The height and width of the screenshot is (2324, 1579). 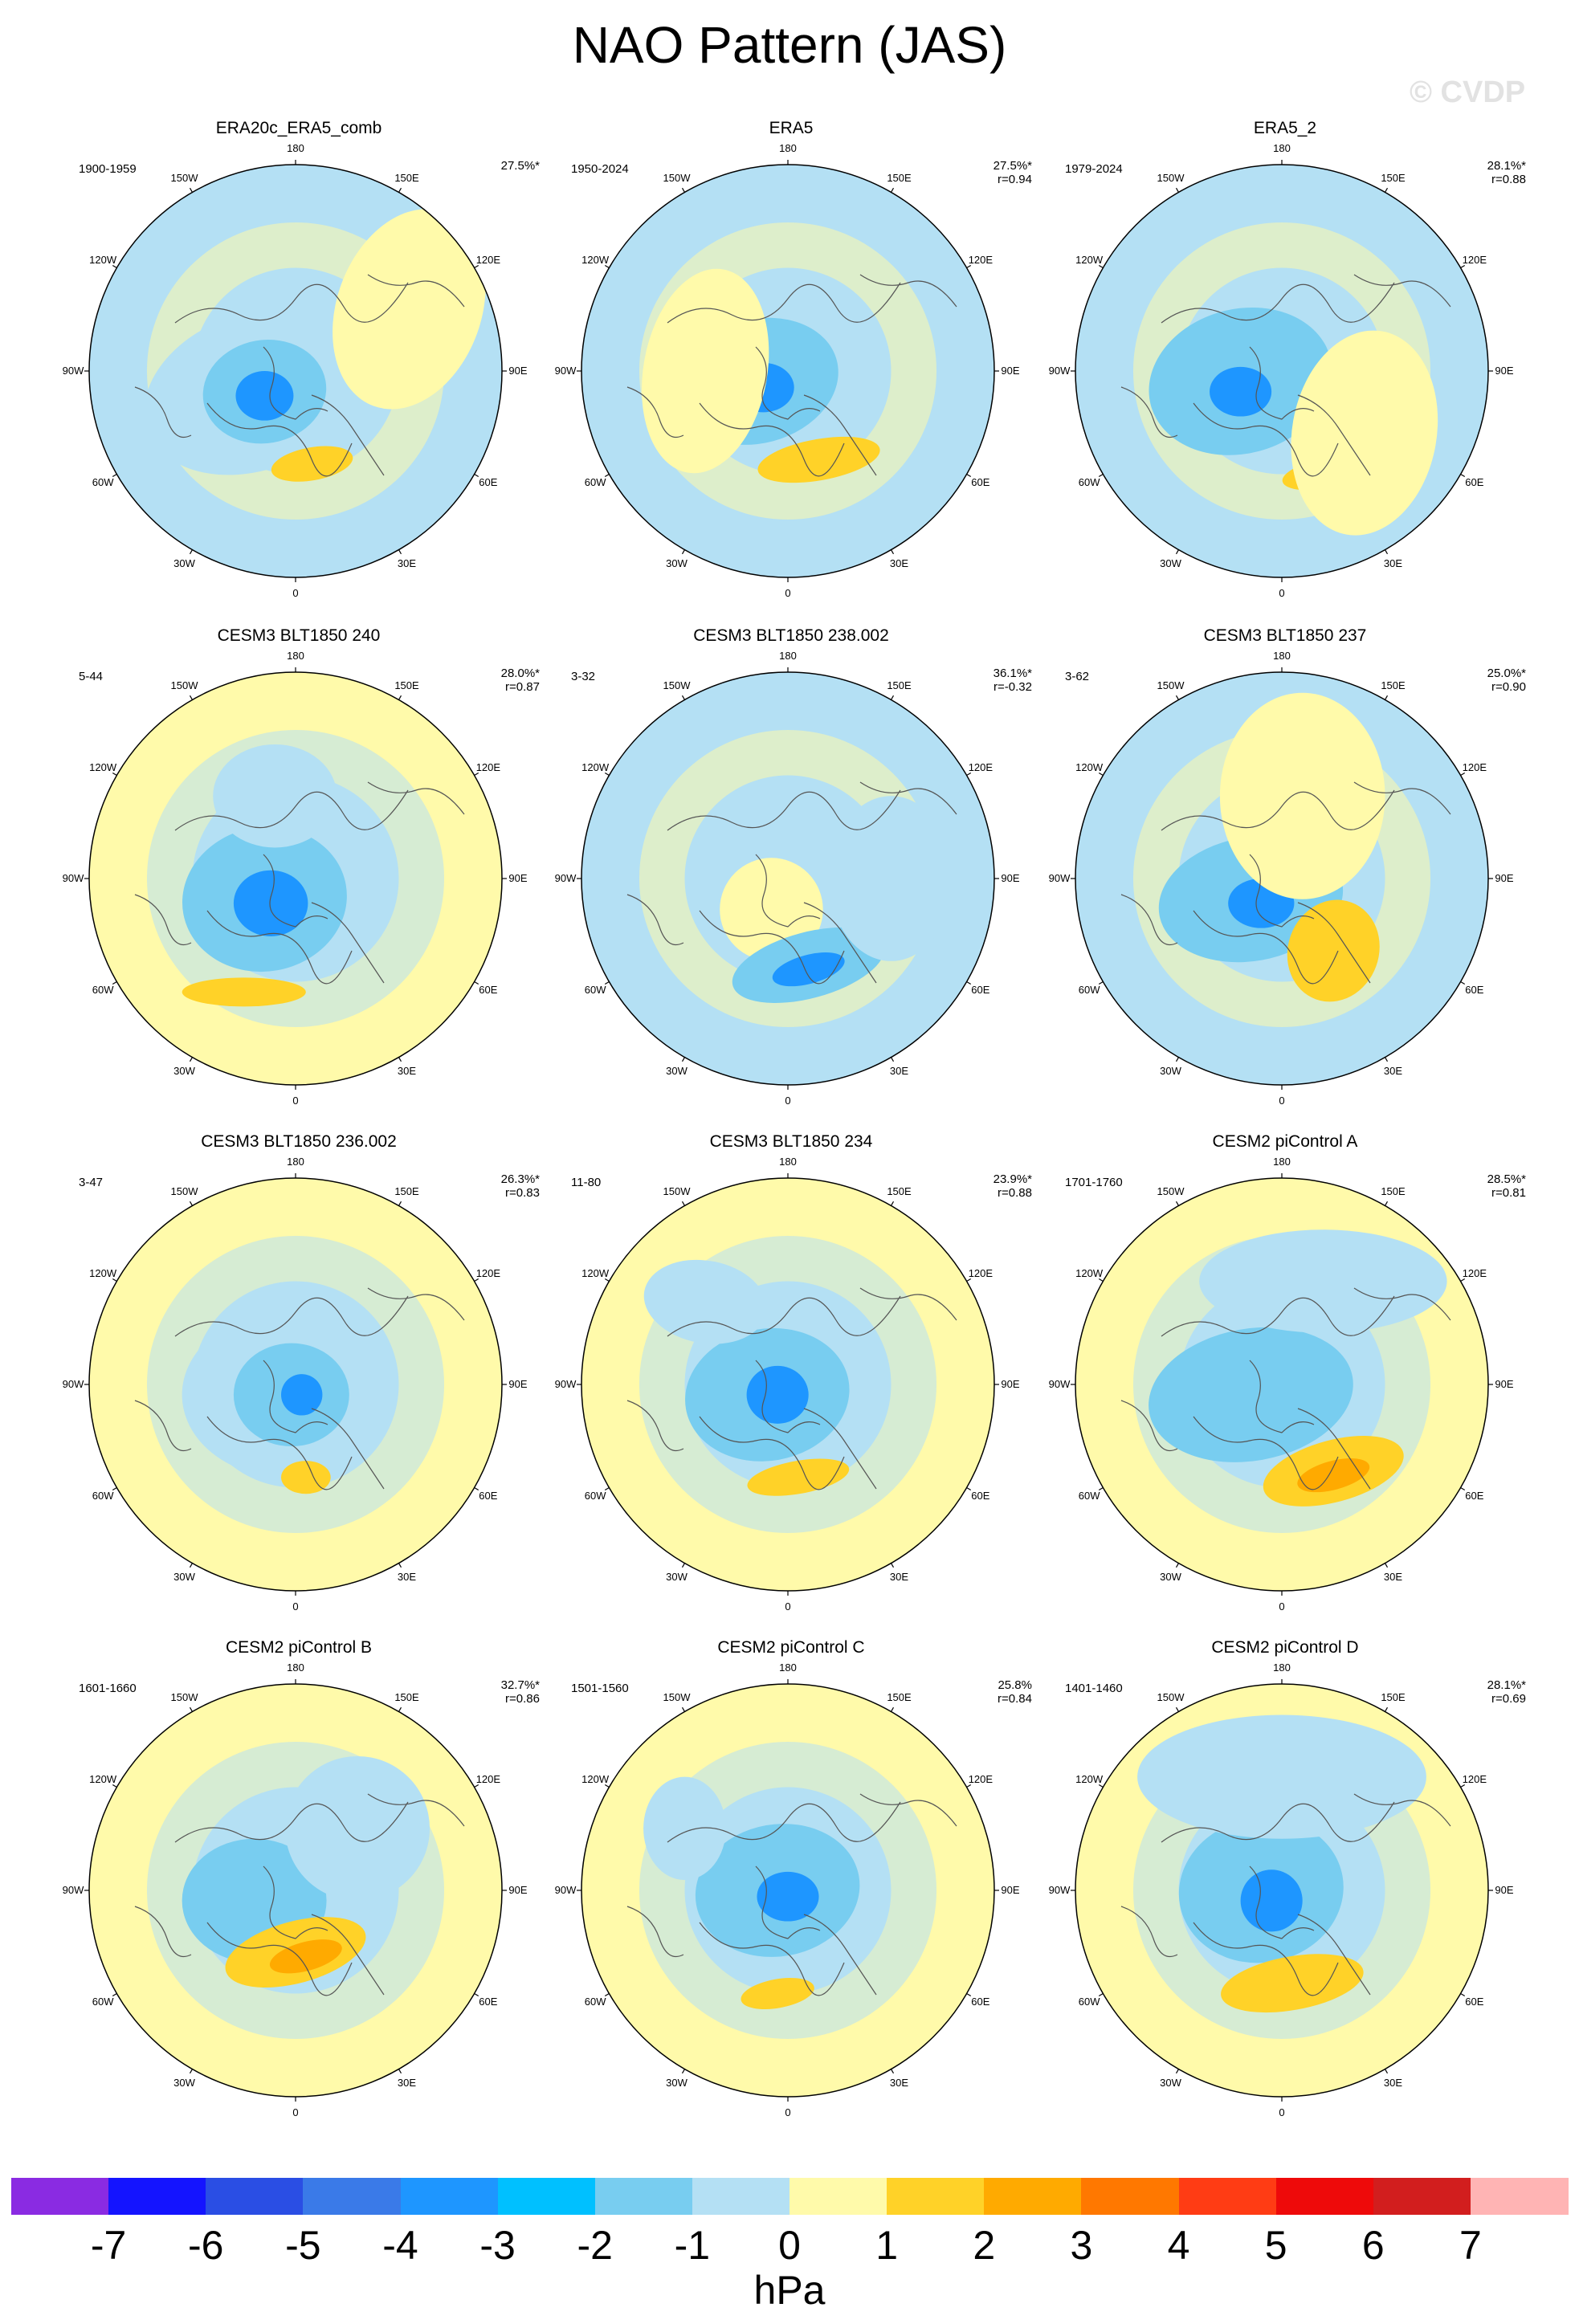 What do you see at coordinates (1275, 2246) in the screenshot?
I see `colorbar-tick-label: 5` at bounding box center [1275, 2246].